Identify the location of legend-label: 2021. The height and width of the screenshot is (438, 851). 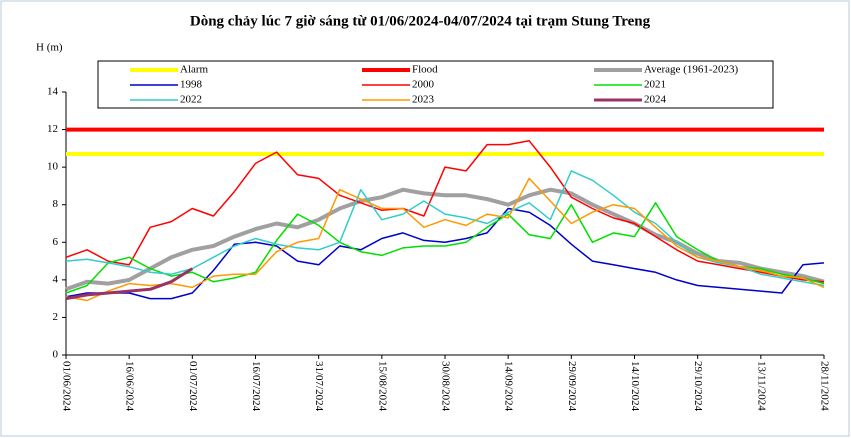
(655, 85).